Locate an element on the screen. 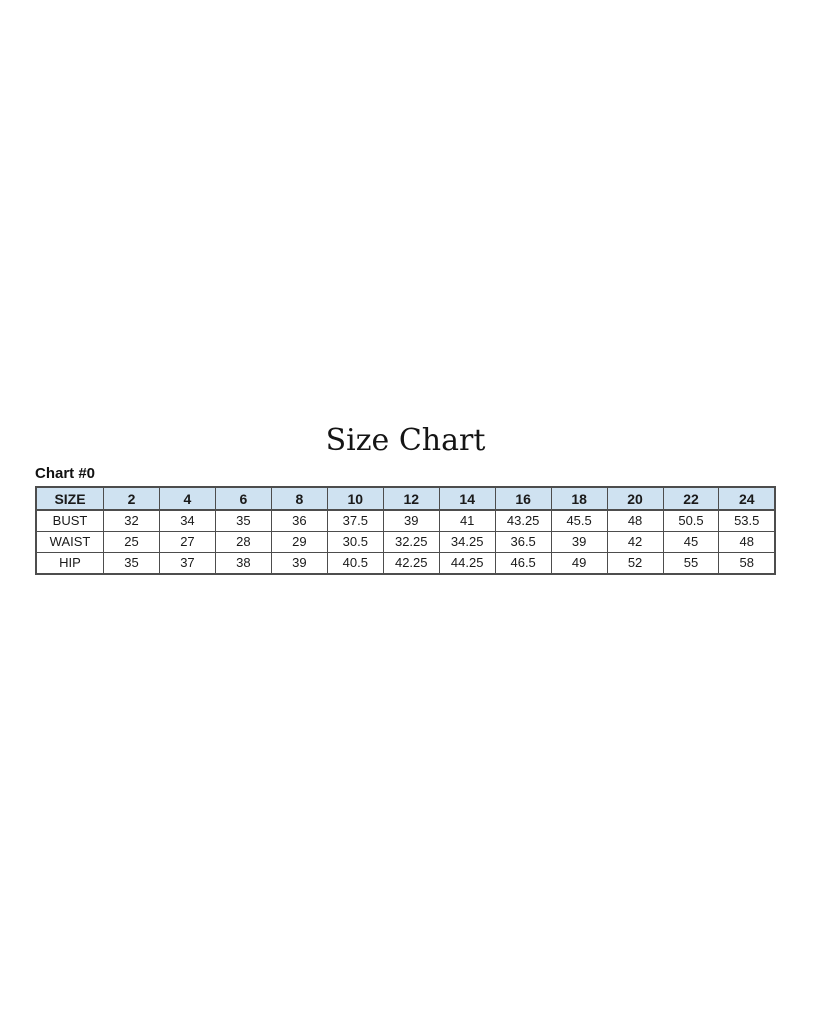 The width and height of the screenshot is (819, 1024). cell-bust-size-6: 35 is located at coordinates (243, 520).